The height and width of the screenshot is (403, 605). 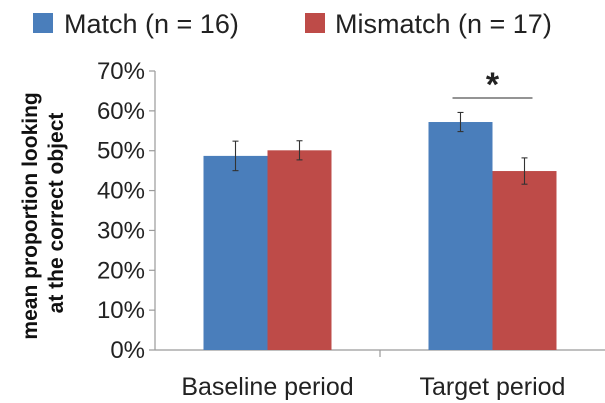 What do you see at coordinates (127, 350) in the screenshot?
I see `y-tick-label: 0%` at bounding box center [127, 350].